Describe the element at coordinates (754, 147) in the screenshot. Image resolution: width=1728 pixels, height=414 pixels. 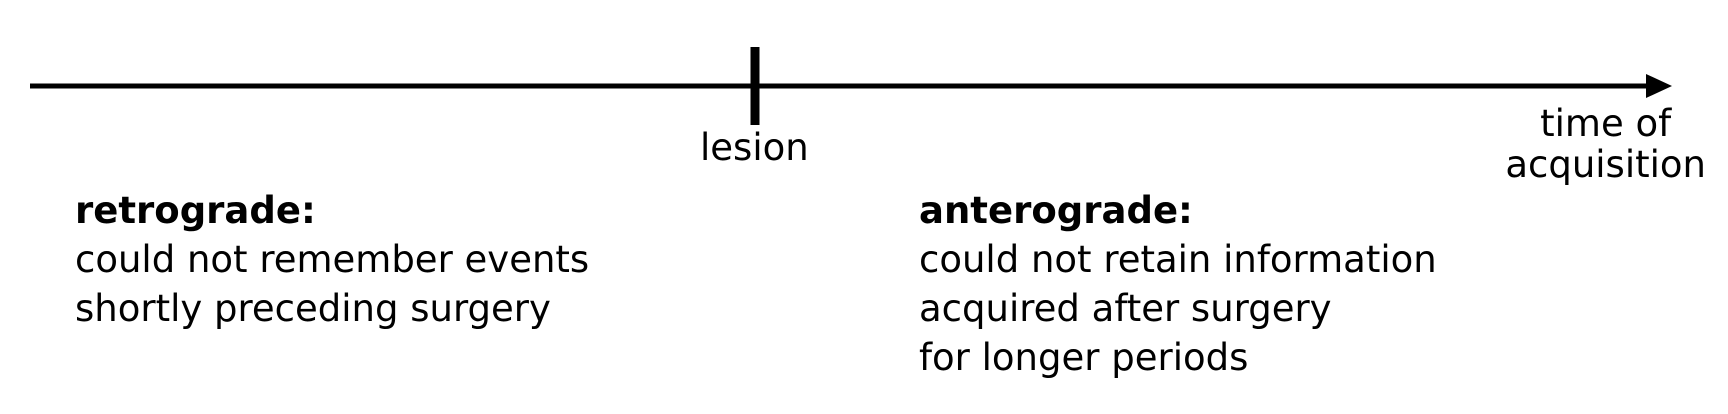
I see `lesion-label: lesion` at that location.